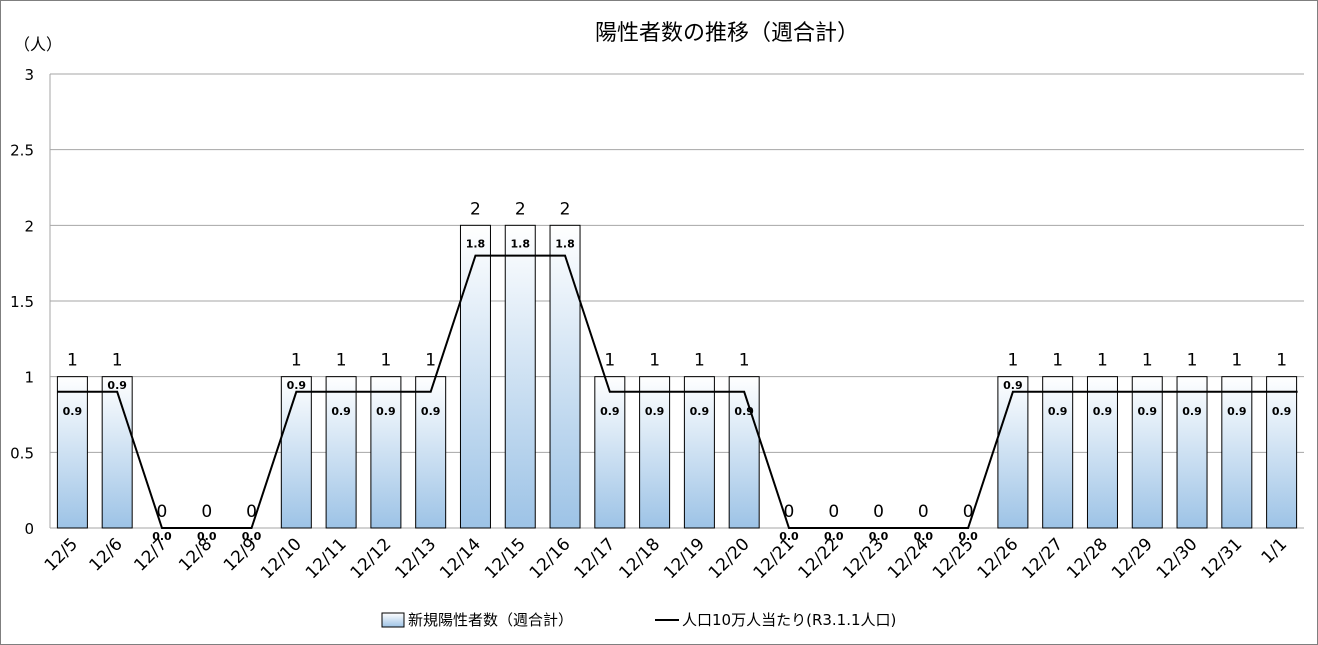 The width and height of the screenshot is (1318, 645). I want to click on x-tick-label: 12/6, so click(106, 554).